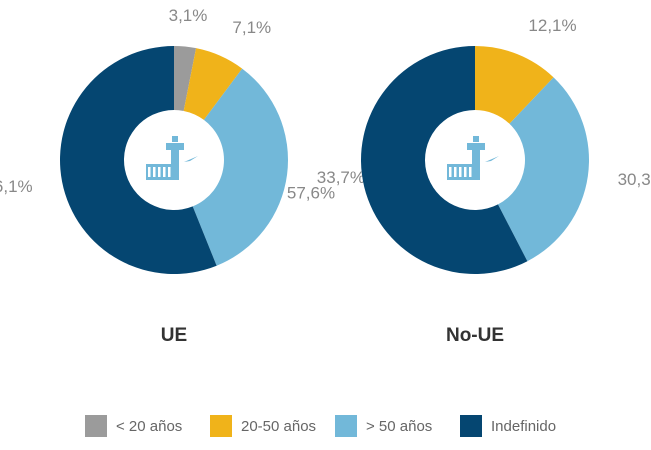  What do you see at coordinates (149, 426) in the screenshot?
I see `legend-label: < 20 años` at bounding box center [149, 426].